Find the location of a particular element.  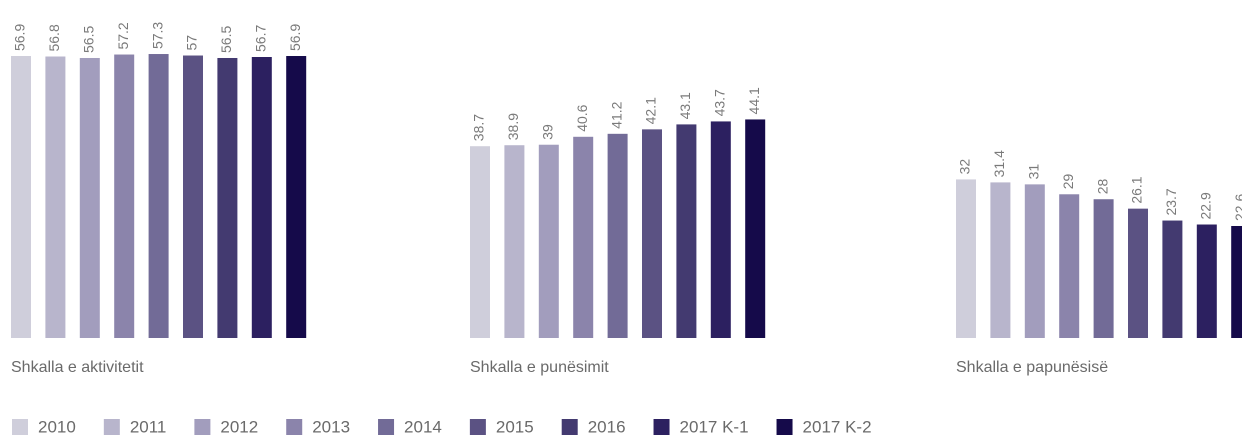

value-label: 57 is located at coordinates (192, 43).